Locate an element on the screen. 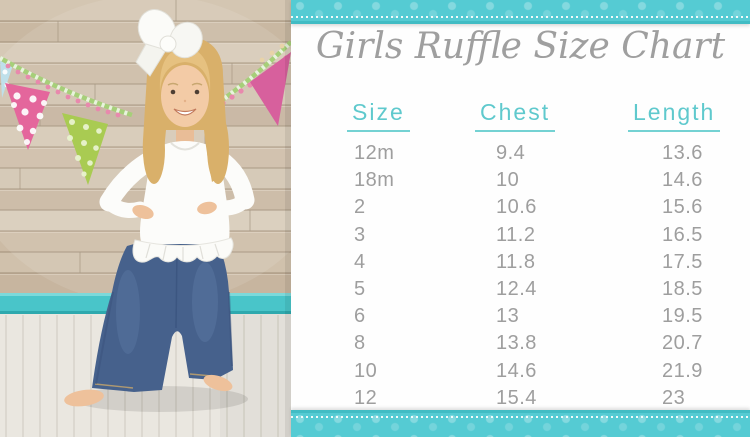  right-foot is located at coordinates (218, 383).